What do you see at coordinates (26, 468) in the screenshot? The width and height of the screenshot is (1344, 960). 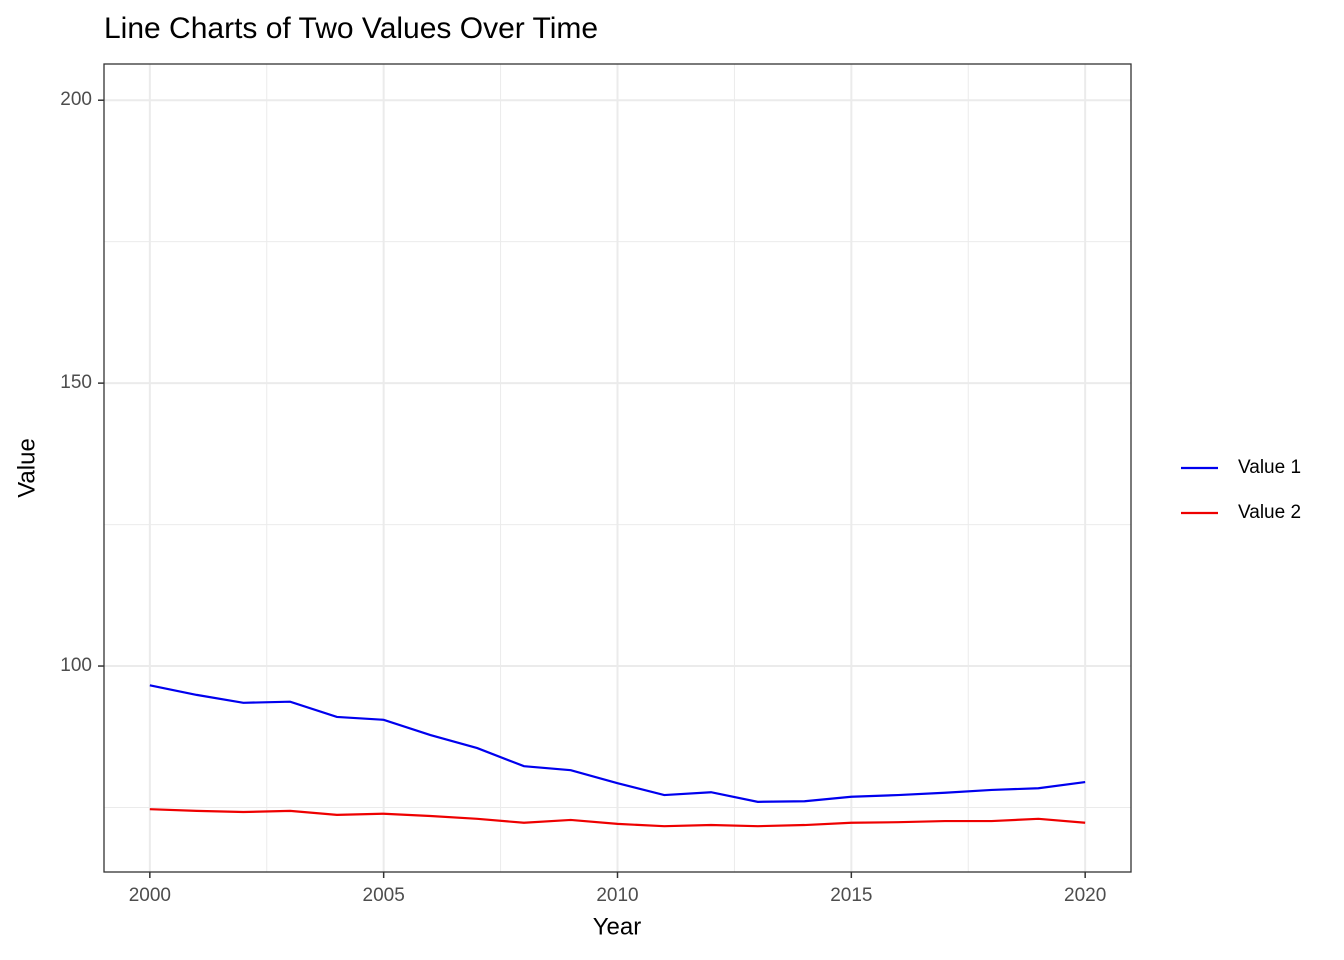 I see `y-axis-title: Value` at bounding box center [26, 468].